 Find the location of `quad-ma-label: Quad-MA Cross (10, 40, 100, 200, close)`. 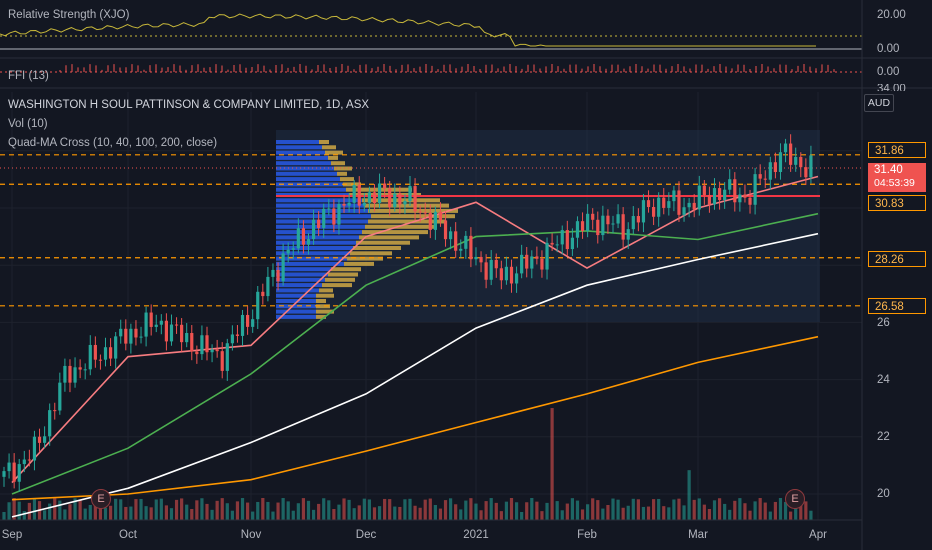

quad-ma-label: Quad-MA Cross (10, 40, 100, 200, close) is located at coordinates (113, 143).